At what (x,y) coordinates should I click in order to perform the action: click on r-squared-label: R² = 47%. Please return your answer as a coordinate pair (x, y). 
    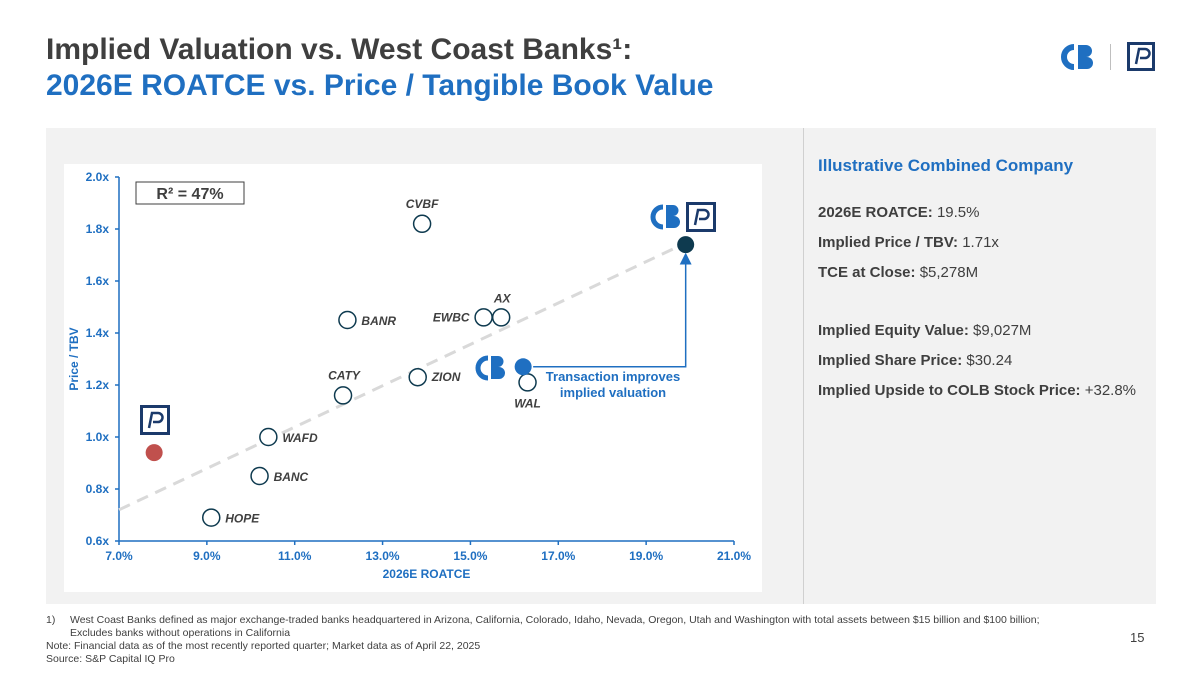
    Looking at the image, I should click on (189, 194).